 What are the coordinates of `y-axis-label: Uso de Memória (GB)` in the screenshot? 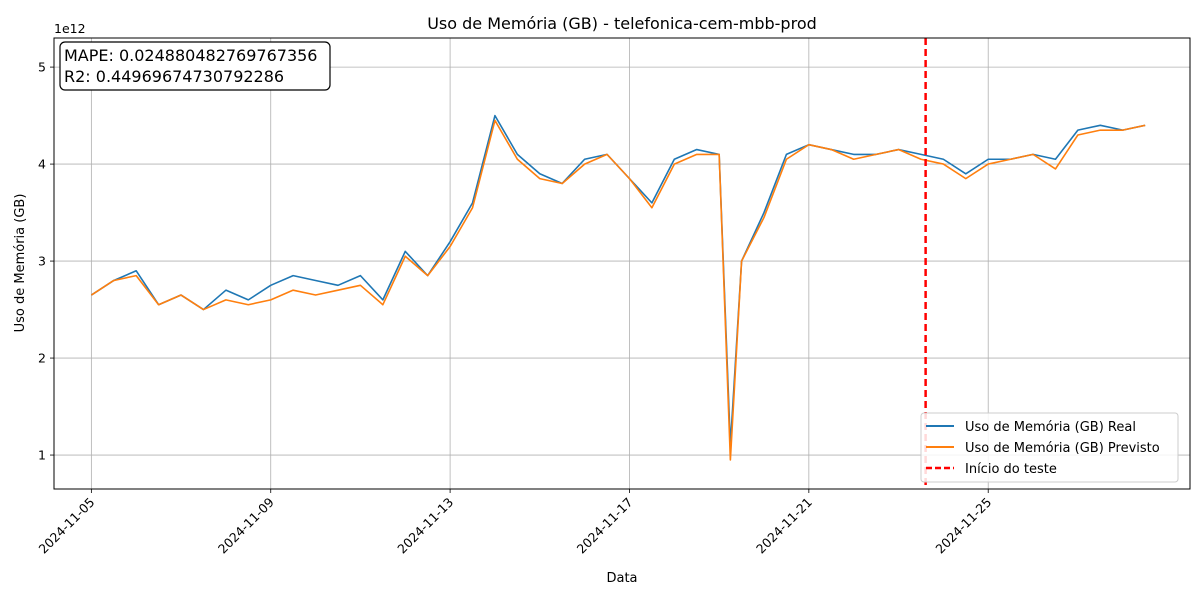 It's located at (20, 263).